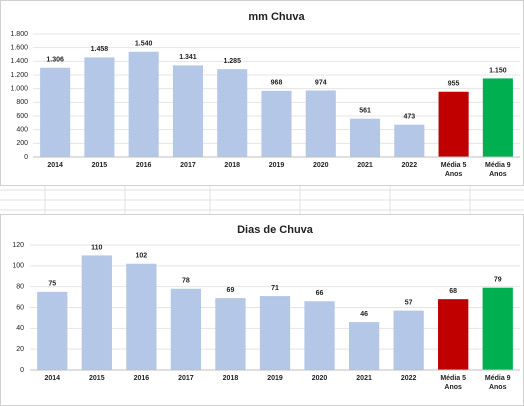  I want to click on x-tick-label: 2022, so click(408, 378).